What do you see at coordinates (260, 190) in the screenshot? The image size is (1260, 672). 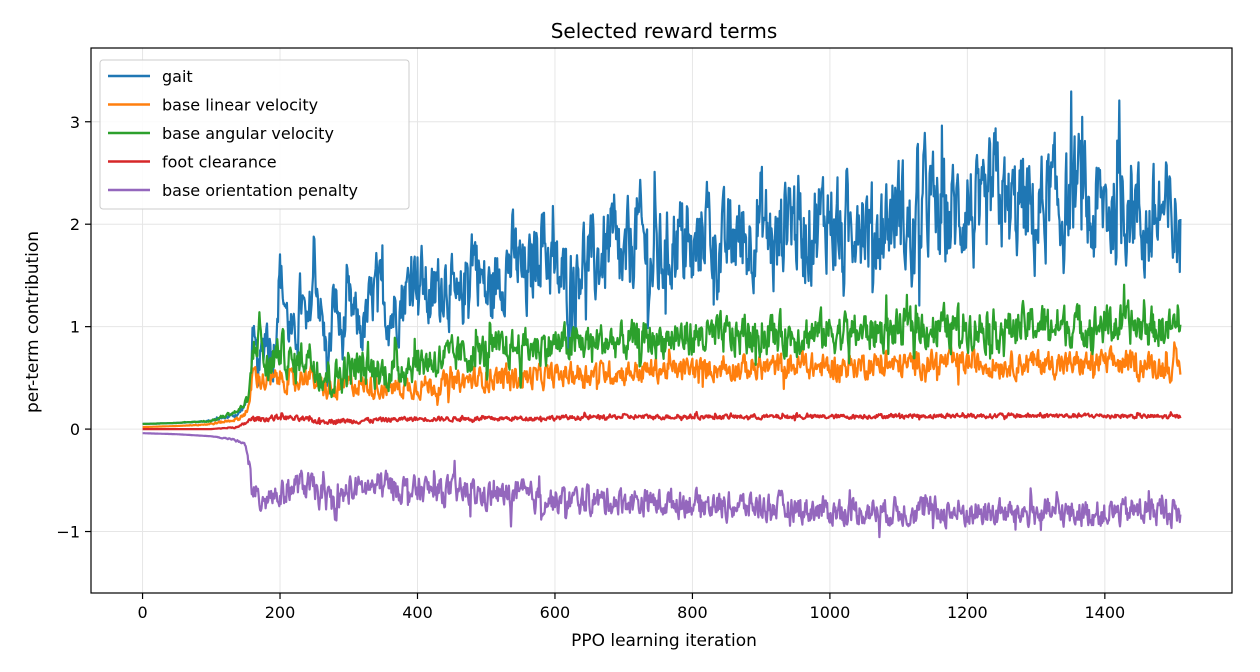 I see `legend-label: base orientation penalty` at bounding box center [260, 190].